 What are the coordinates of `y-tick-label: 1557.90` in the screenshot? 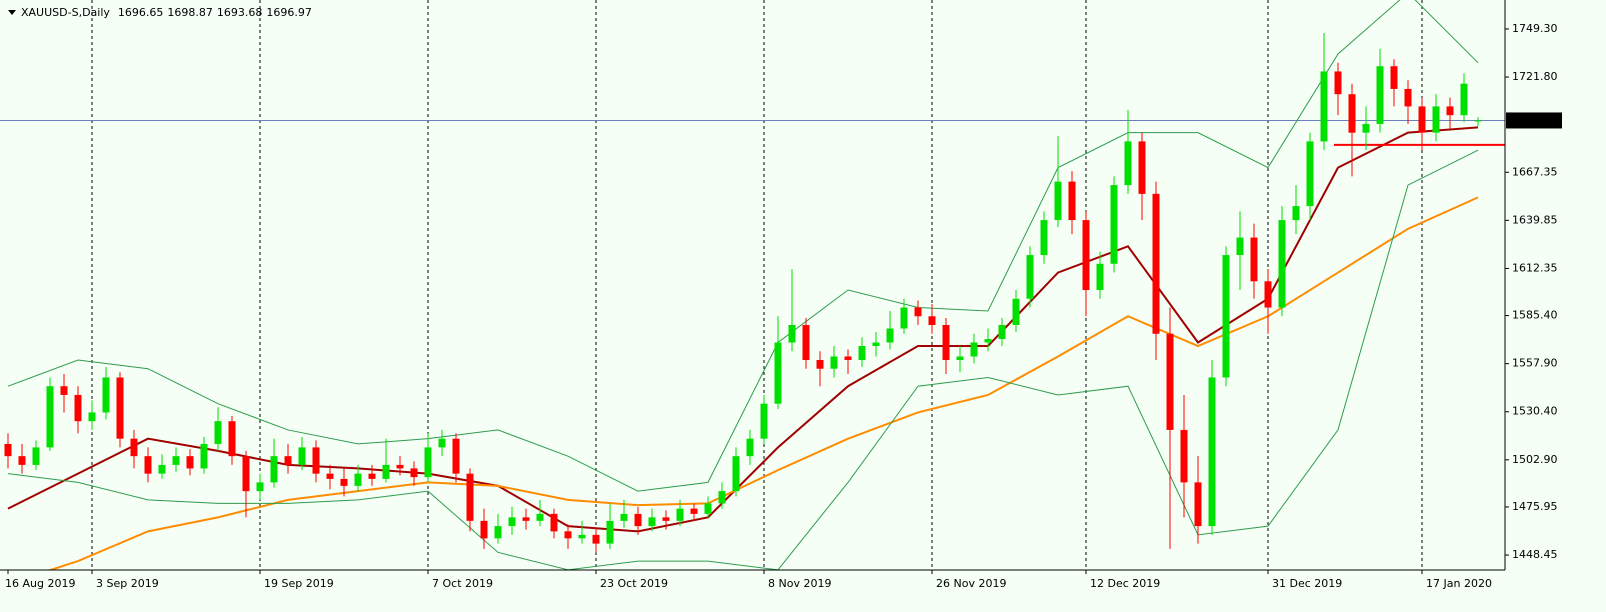 It's located at (1535, 363).